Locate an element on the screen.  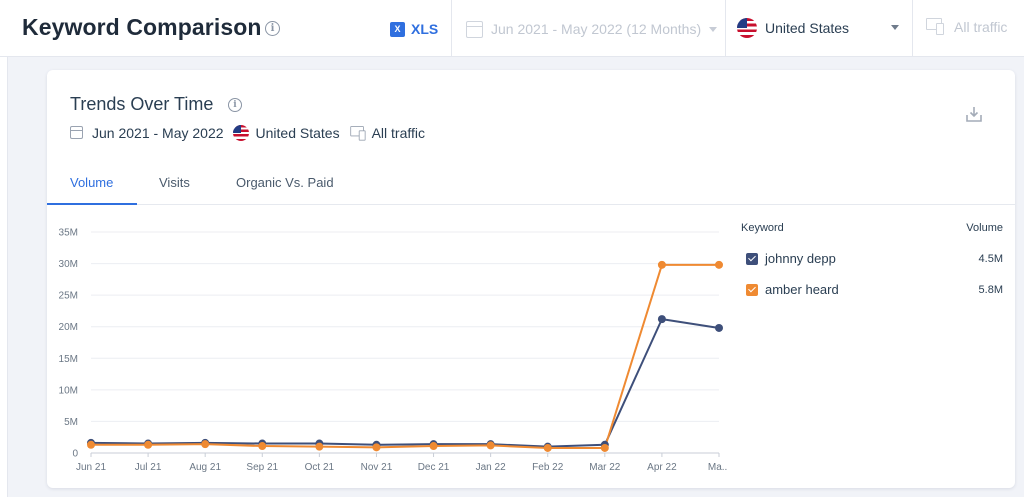
legend-item-johnny-depp: johnny depp 4.5M is located at coordinates (872, 258).